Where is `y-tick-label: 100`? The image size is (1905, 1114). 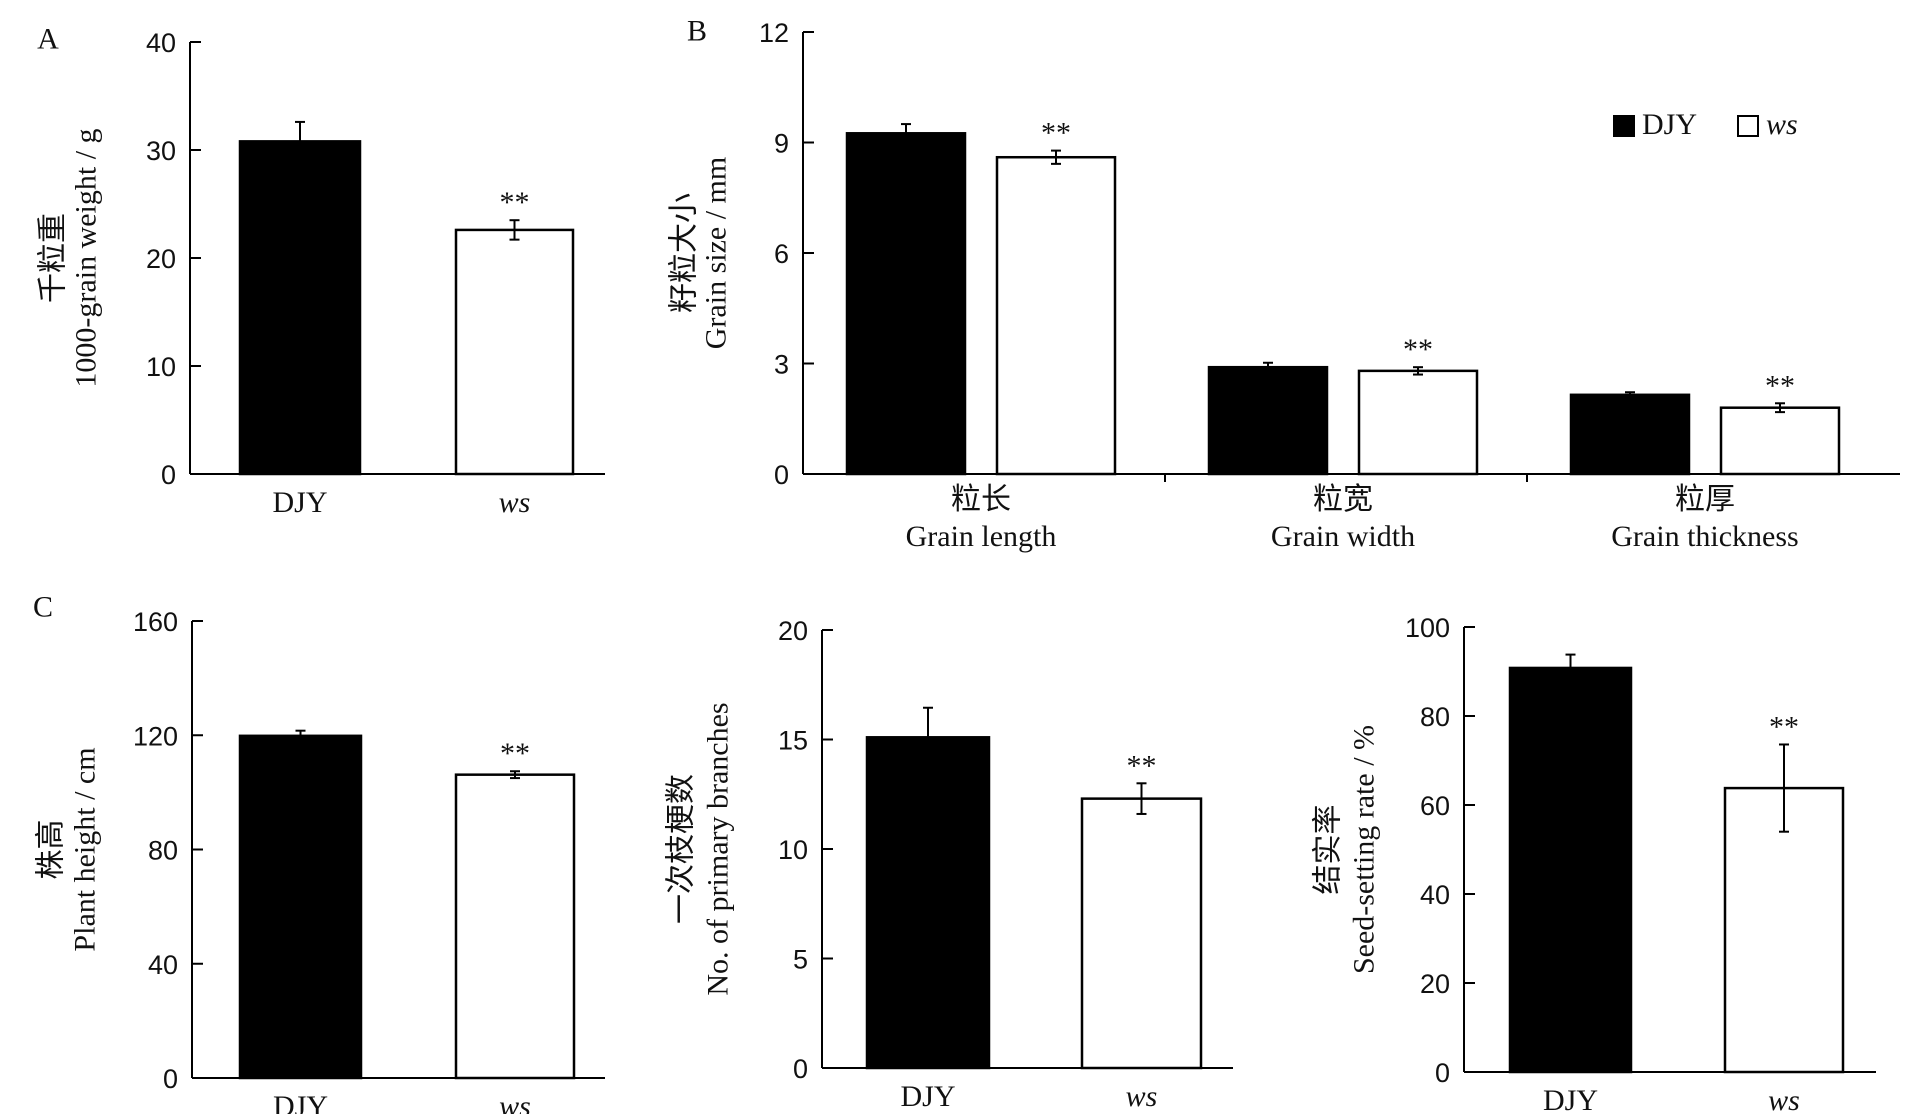 y-tick-label: 100 is located at coordinates (1427, 628).